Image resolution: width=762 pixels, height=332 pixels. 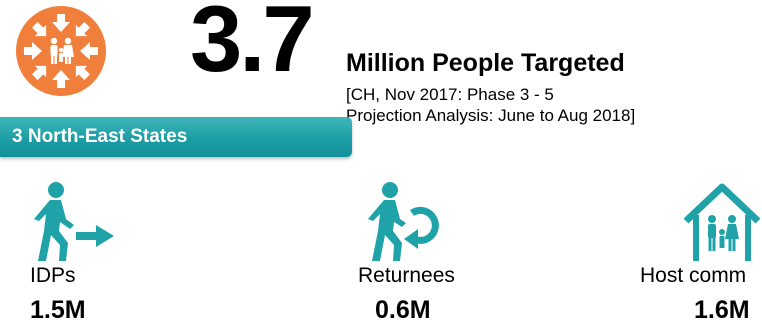 I want to click on region-badge-label: 3 North-East States, so click(x=100, y=136).